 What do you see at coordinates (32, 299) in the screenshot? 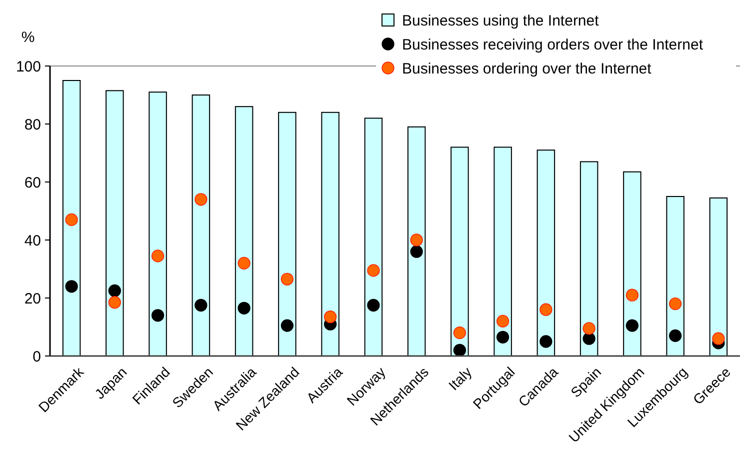
I see `y-tick-label: 20` at bounding box center [32, 299].